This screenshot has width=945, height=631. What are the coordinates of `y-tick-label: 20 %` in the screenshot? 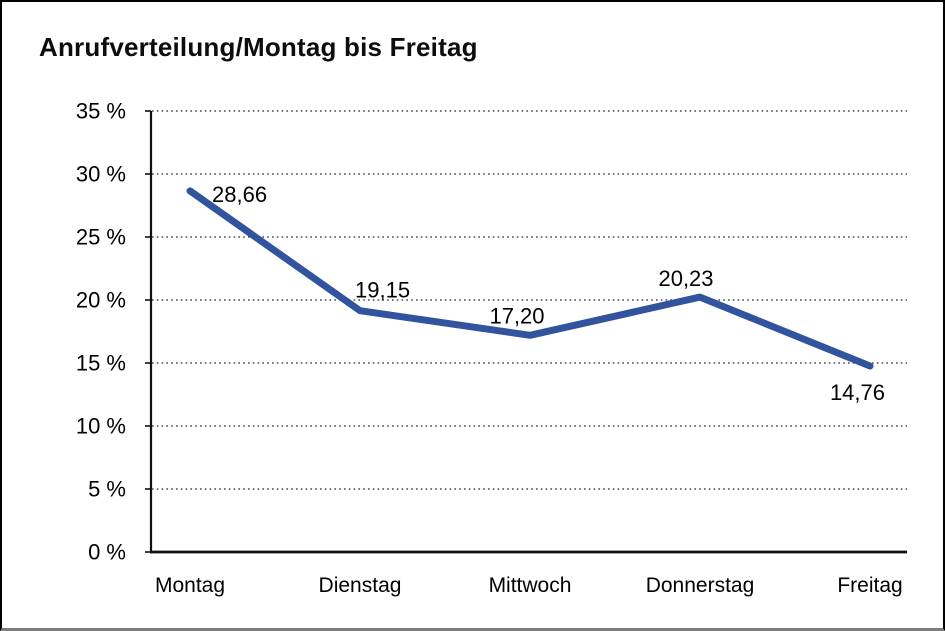 It's located at (101, 300).